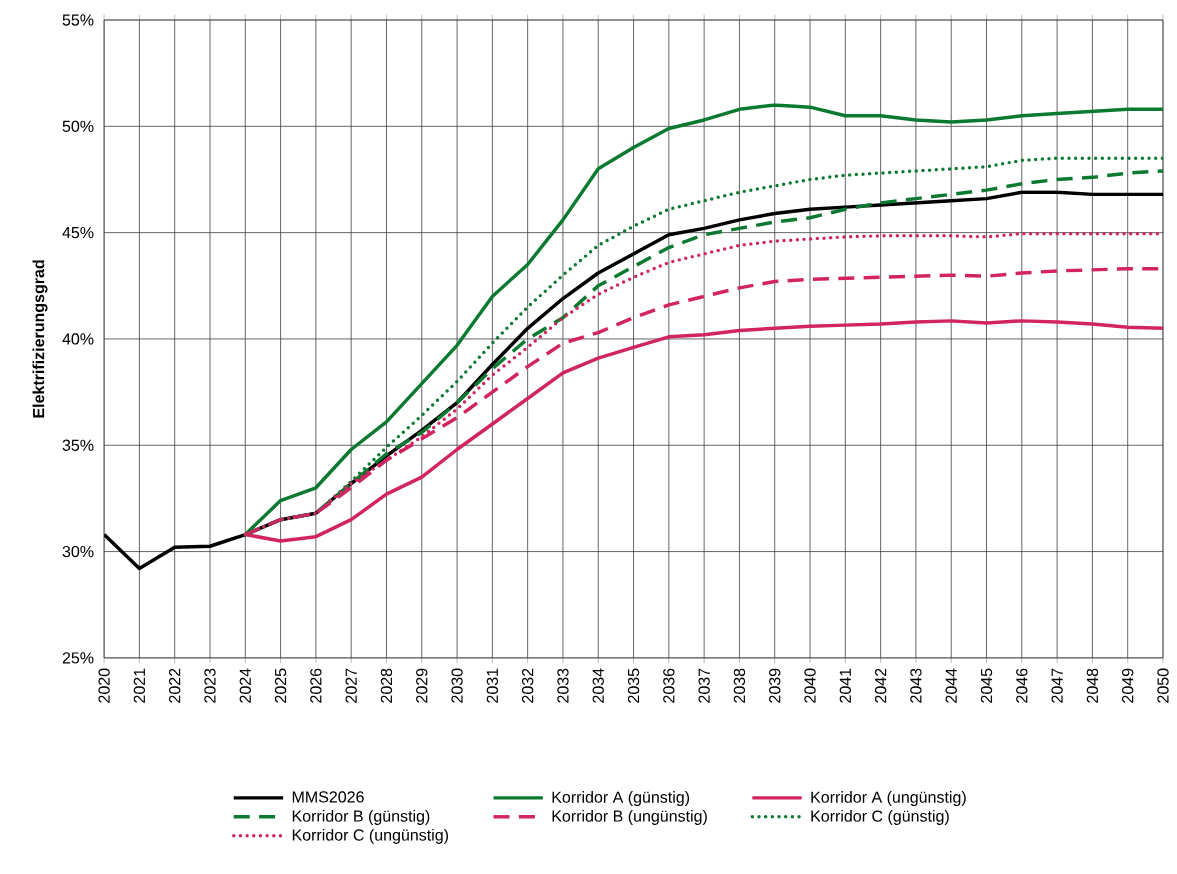 The width and height of the screenshot is (1177, 874). What do you see at coordinates (598, 685) in the screenshot?
I see `x-tick-label: 2034` at bounding box center [598, 685].